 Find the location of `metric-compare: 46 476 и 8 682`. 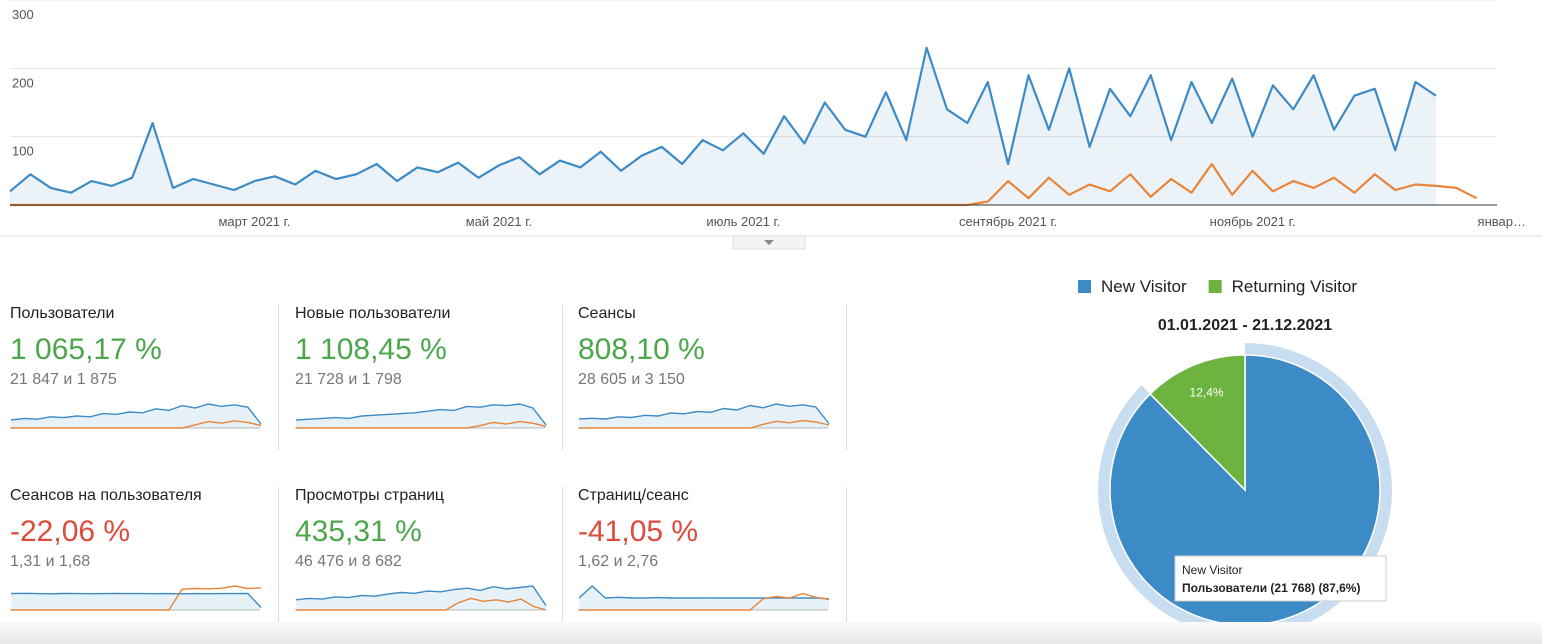

metric-compare: 46 476 и 8 682 is located at coordinates (348, 561).